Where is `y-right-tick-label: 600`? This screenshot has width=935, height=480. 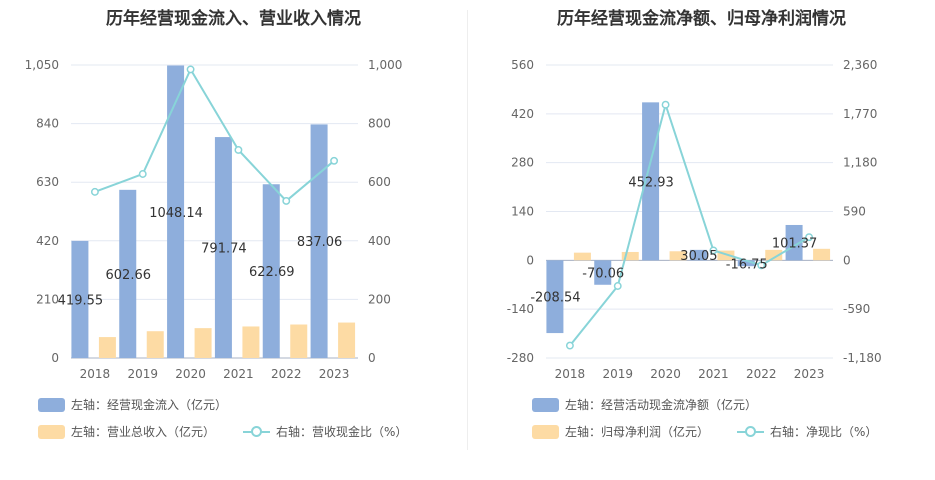 y-right-tick-label: 600 is located at coordinates (379, 182).